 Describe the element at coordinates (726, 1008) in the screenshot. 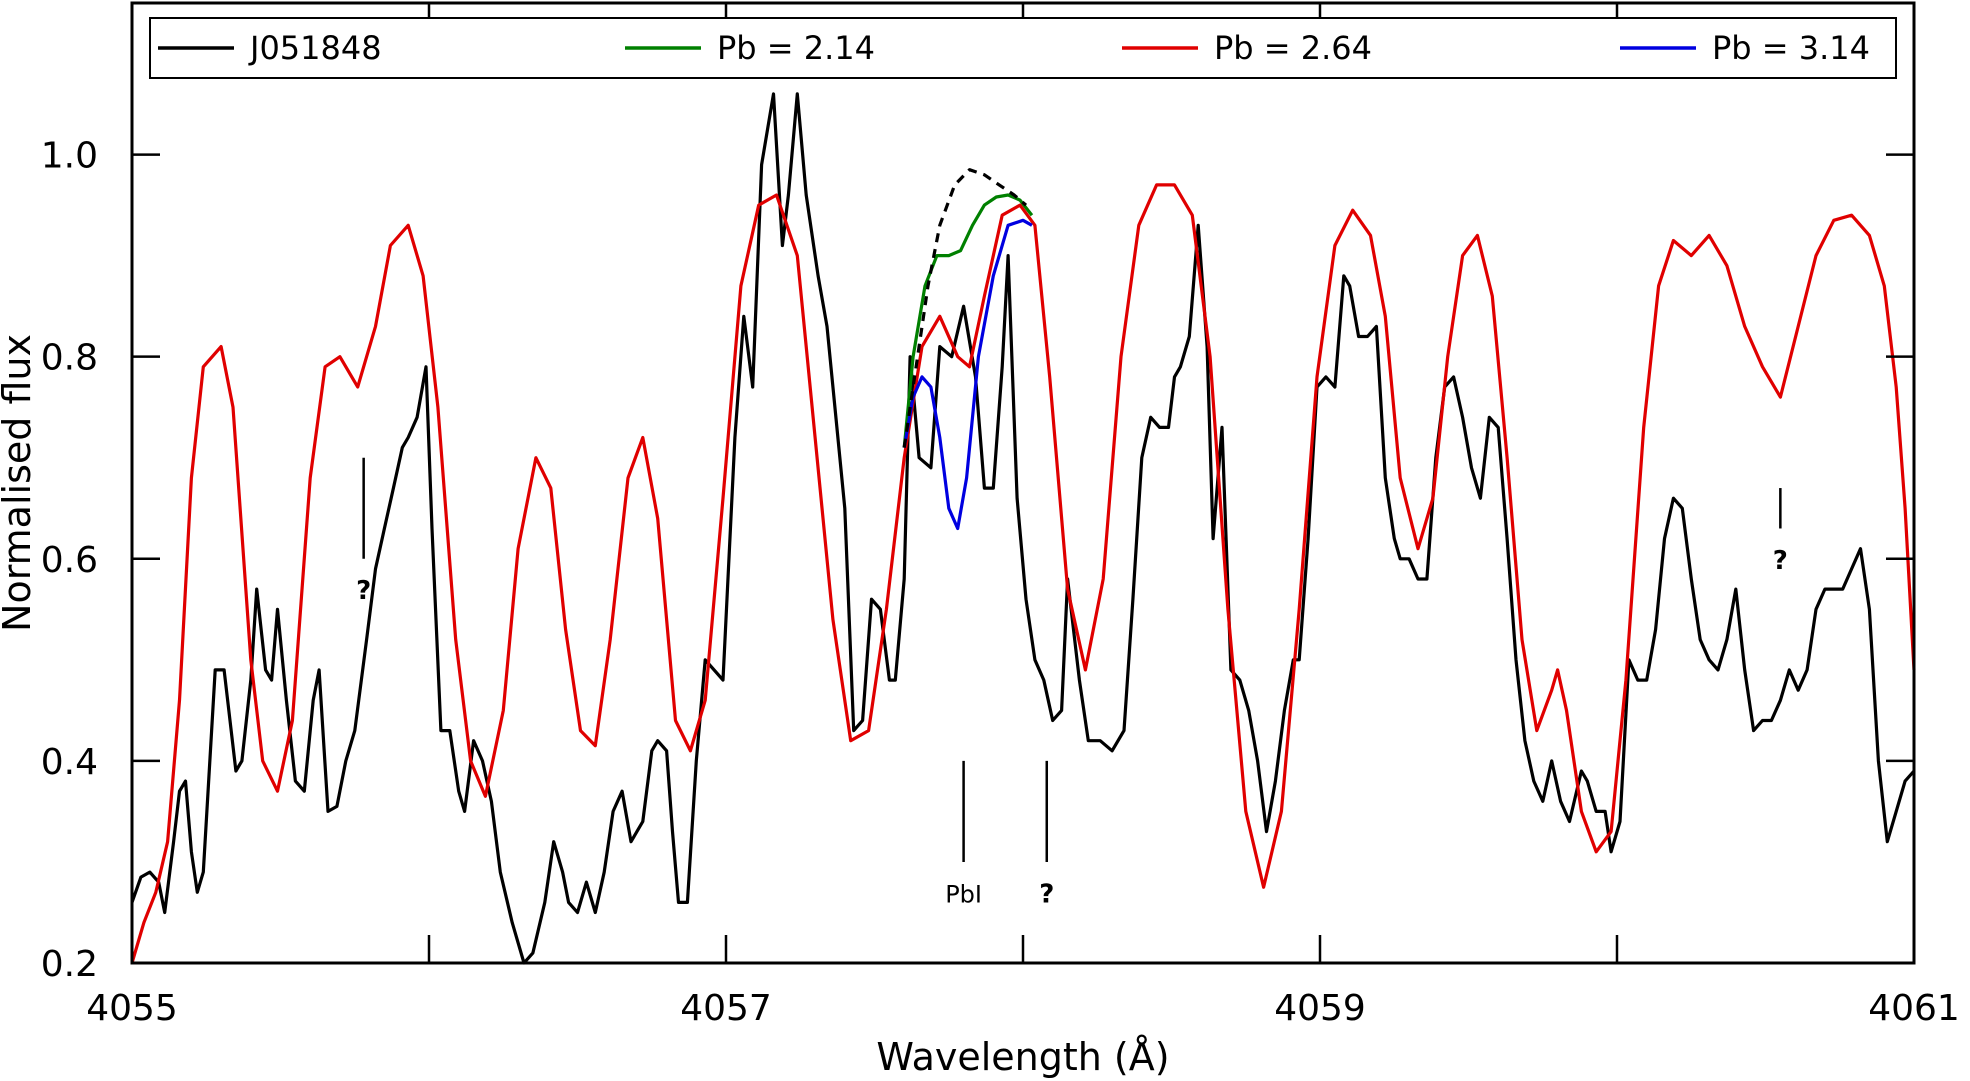

I see `x-tick-label: 4057` at that location.